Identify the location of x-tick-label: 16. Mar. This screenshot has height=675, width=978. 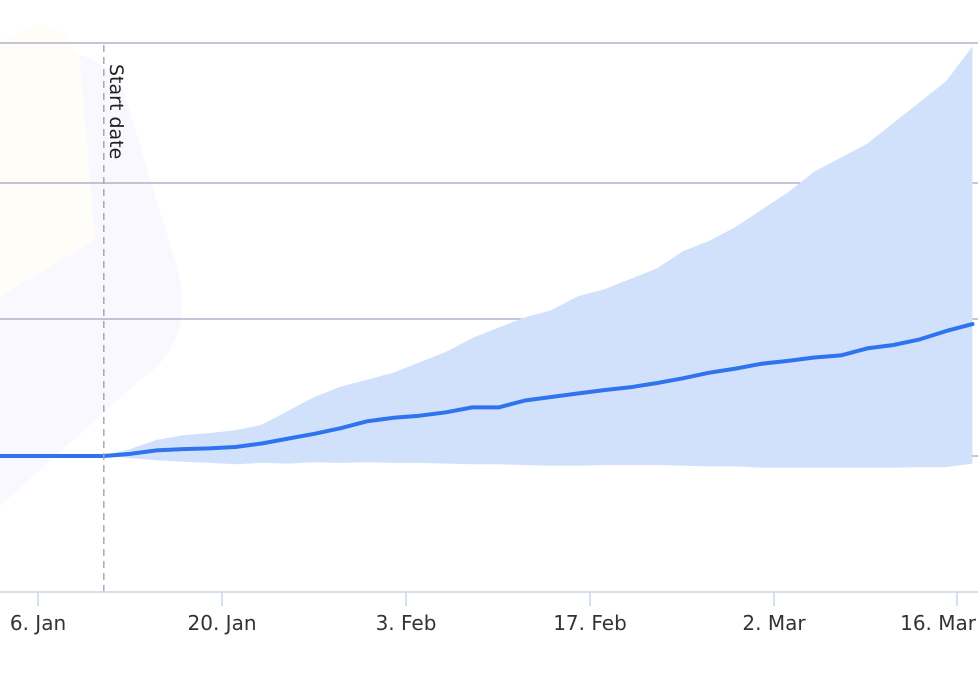
(938, 623).